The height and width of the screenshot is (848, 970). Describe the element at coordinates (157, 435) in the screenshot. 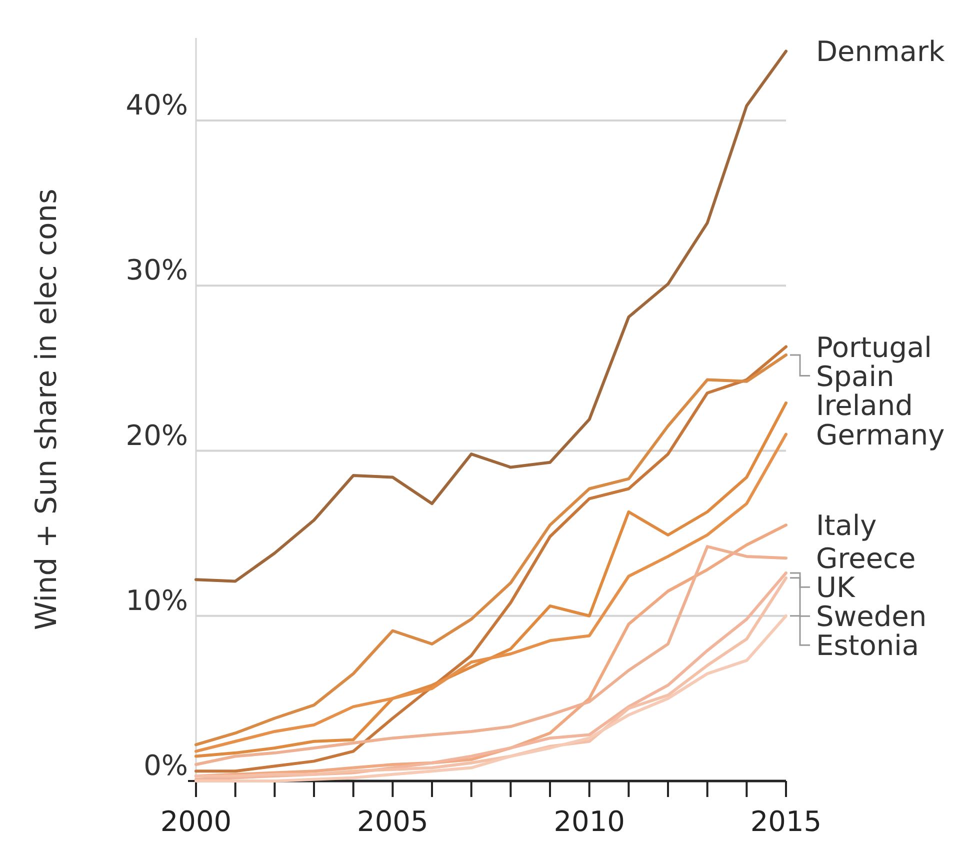

I see `y-tick-label: 20%` at that location.